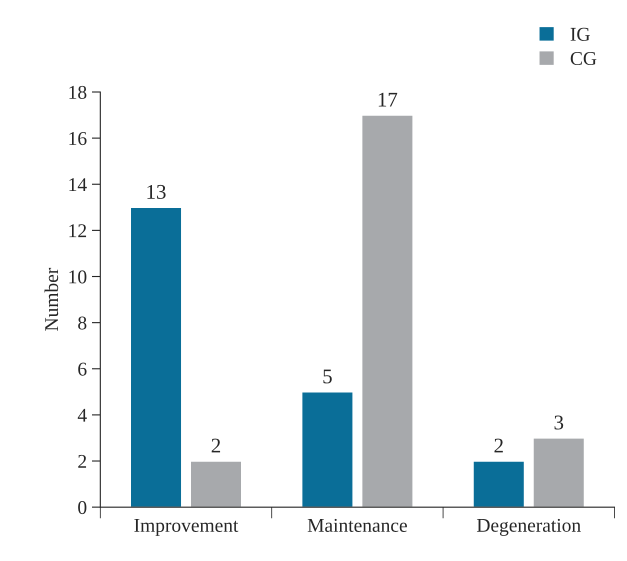  What do you see at coordinates (559, 423) in the screenshot?
I see `data-label: 3` at bounding box center [559, 423].